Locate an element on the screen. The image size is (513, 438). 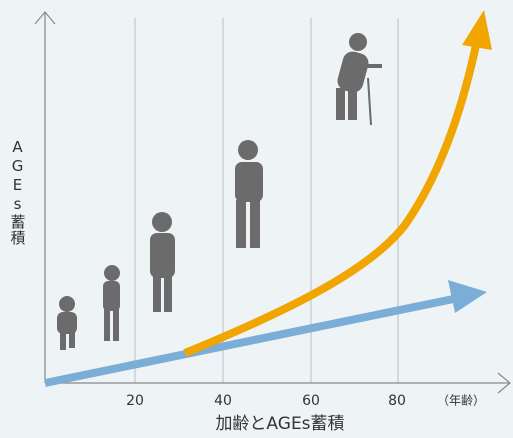
orange-arrow-head is located at coordinates (477, 30).